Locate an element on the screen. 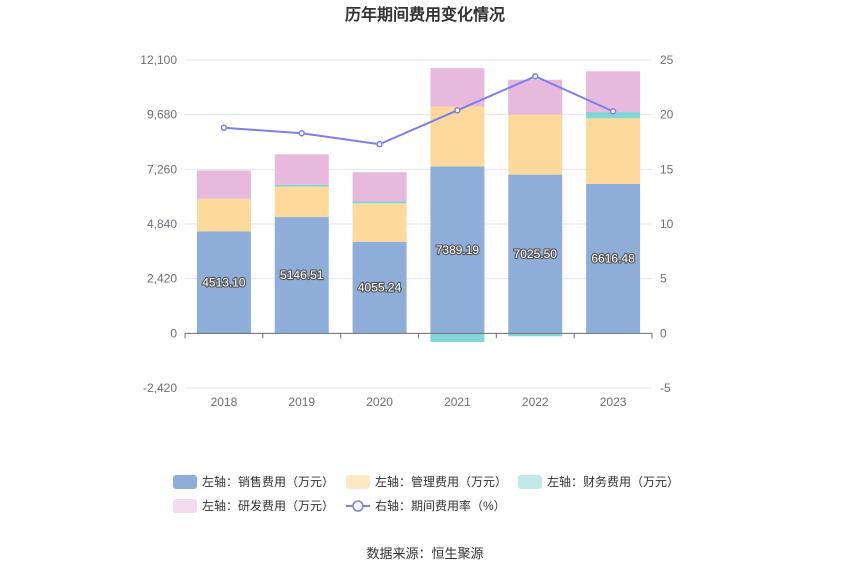 The width and height of the screenshot is (850, 575). right-tick-label: 10 is located at coordinates (667, 224).